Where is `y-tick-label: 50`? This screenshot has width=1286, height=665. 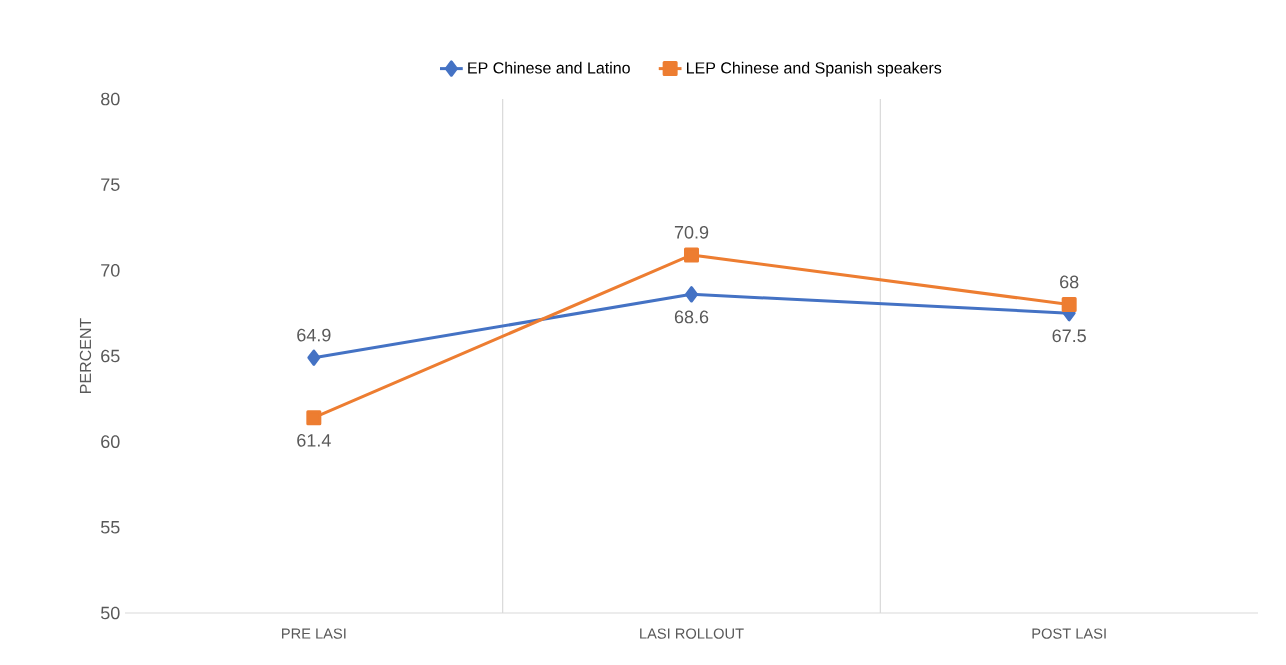 y-tick-label: 50 is located at coordinates (110, 613).